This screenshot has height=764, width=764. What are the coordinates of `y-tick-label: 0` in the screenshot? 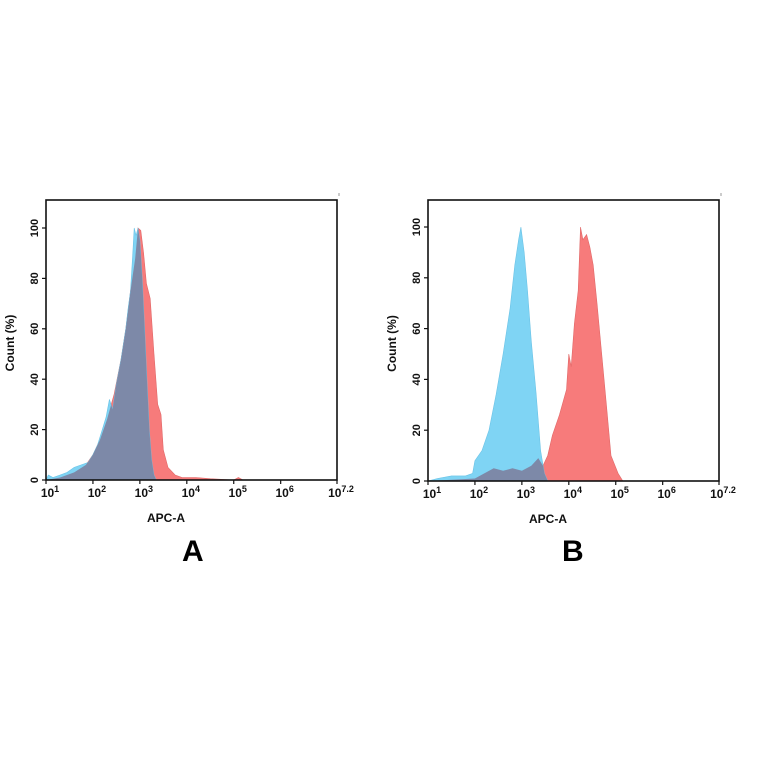 It's located at (35, 480).